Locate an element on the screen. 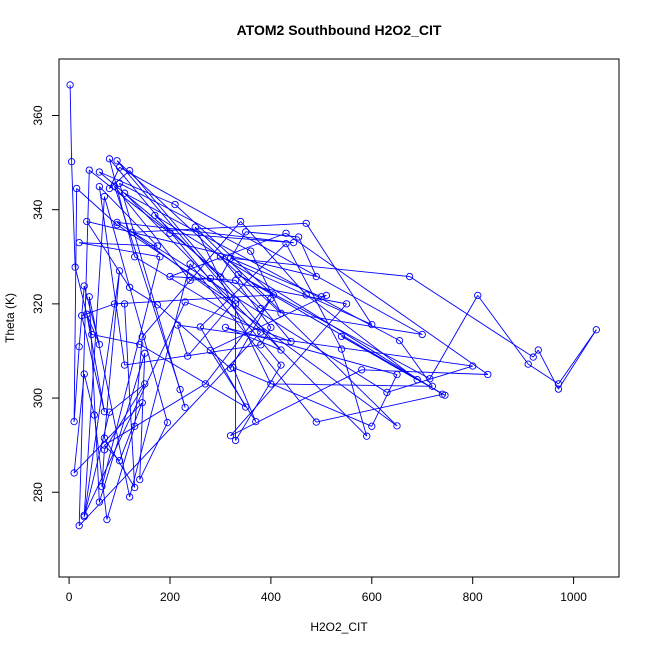 This screenshot has height=650, width=650. x-axis-label: H2O2_CIT is located at coordinates (339, 627).